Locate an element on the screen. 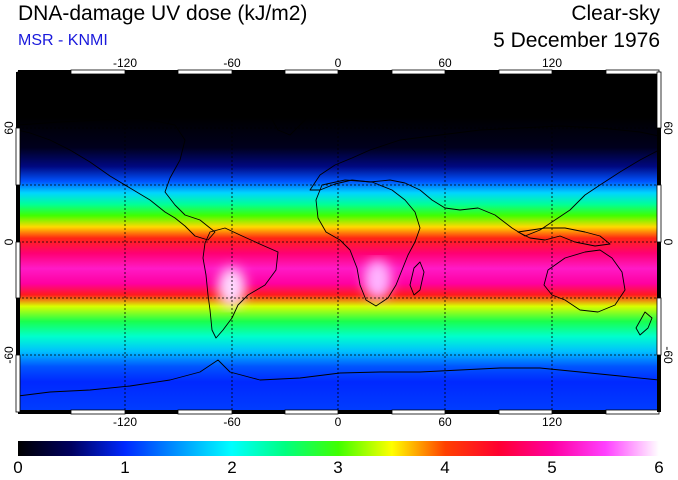 The height and width of the screenshot is (480, 678). lon-tick-bottom: 120 is located at coordinates (552, 422).